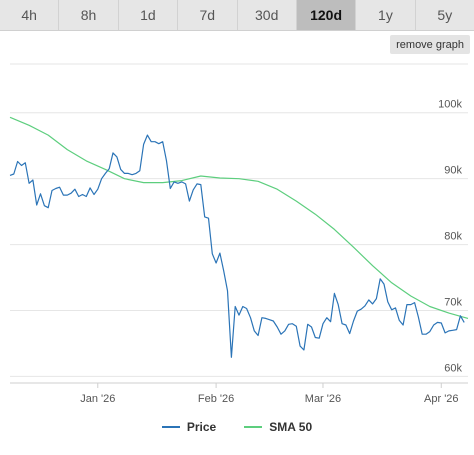 The image size is (474, 455). What do you see at coordinates (323, 399) in the screenshot?
I see `x-tick-label: Mar '26` at bounding box center [323, 399].